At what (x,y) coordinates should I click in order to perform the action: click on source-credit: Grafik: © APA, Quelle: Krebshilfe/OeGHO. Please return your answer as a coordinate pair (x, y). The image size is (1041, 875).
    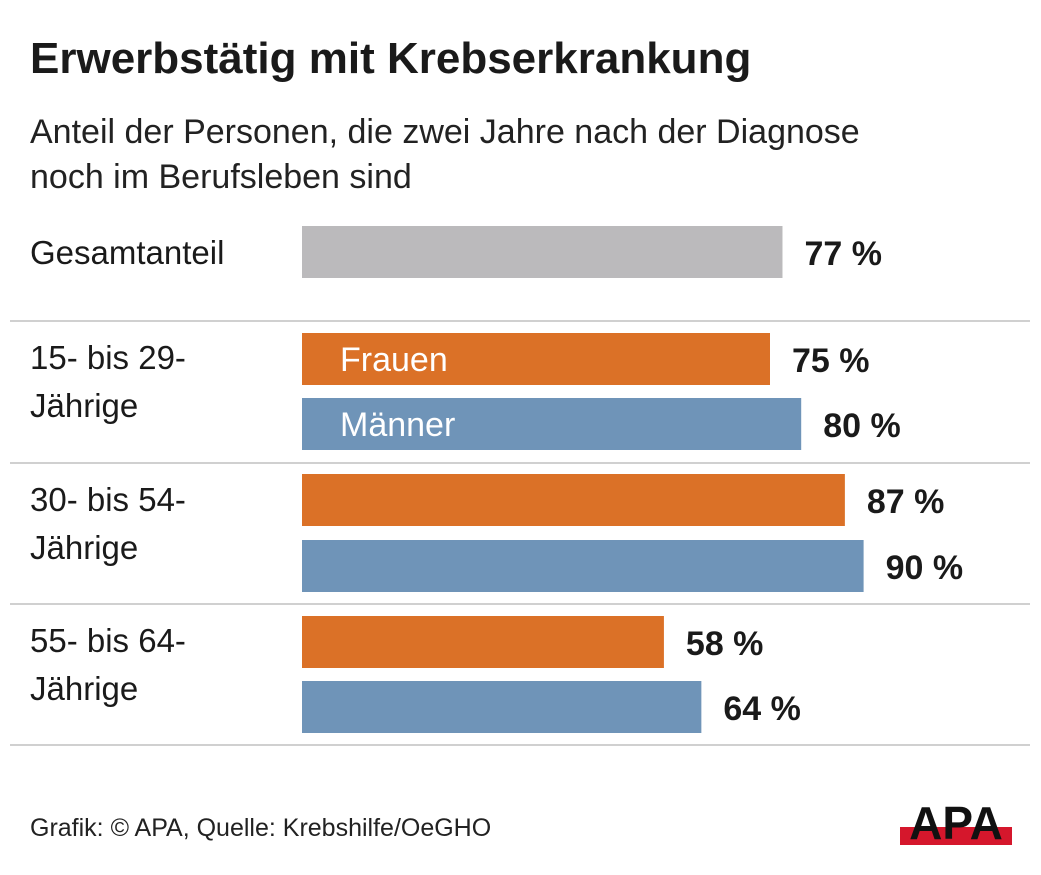
    Looking at the image, I should click on (261, 828).